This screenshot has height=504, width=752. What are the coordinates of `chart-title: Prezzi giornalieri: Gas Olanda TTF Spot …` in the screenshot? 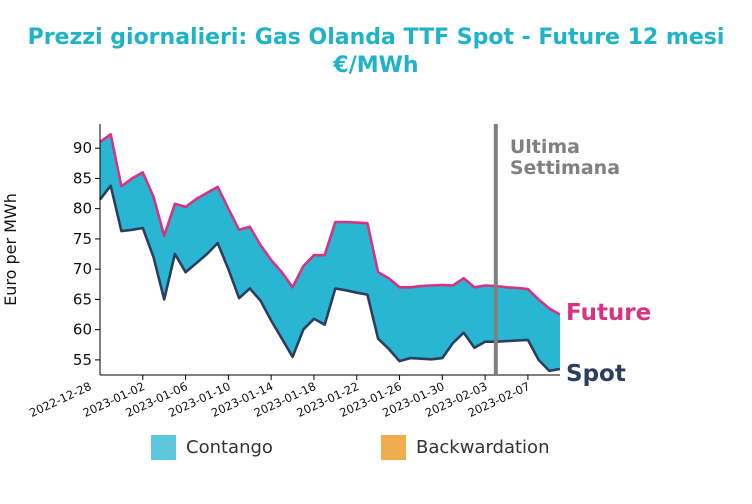 It's located at (376, 52).